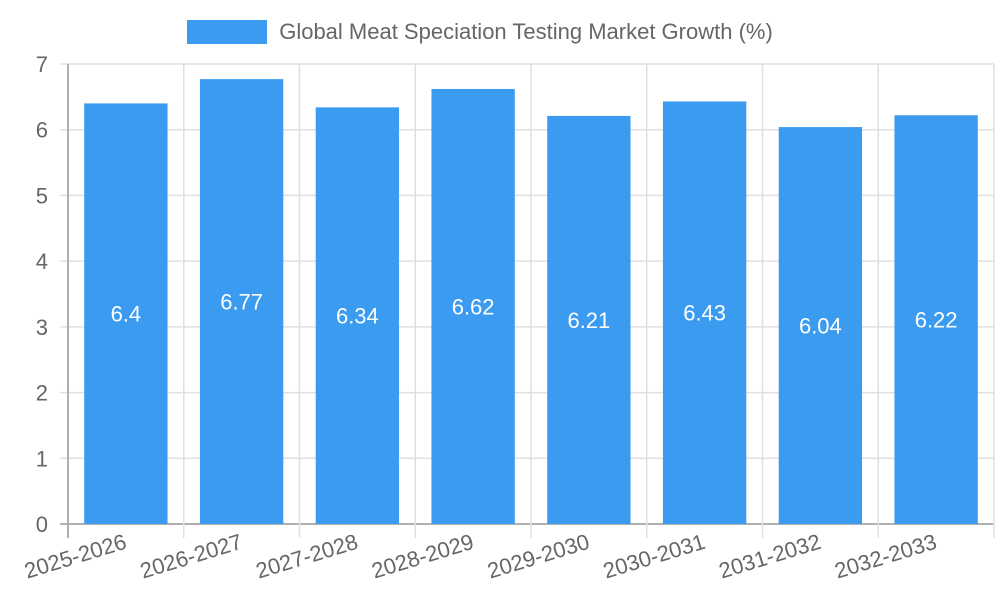 The height and width of the screenshot is (600, 1000). Describe the element at coordinates (886, 556) in the screenshot. I see `x-tick-label: 2032-2033` at that location.